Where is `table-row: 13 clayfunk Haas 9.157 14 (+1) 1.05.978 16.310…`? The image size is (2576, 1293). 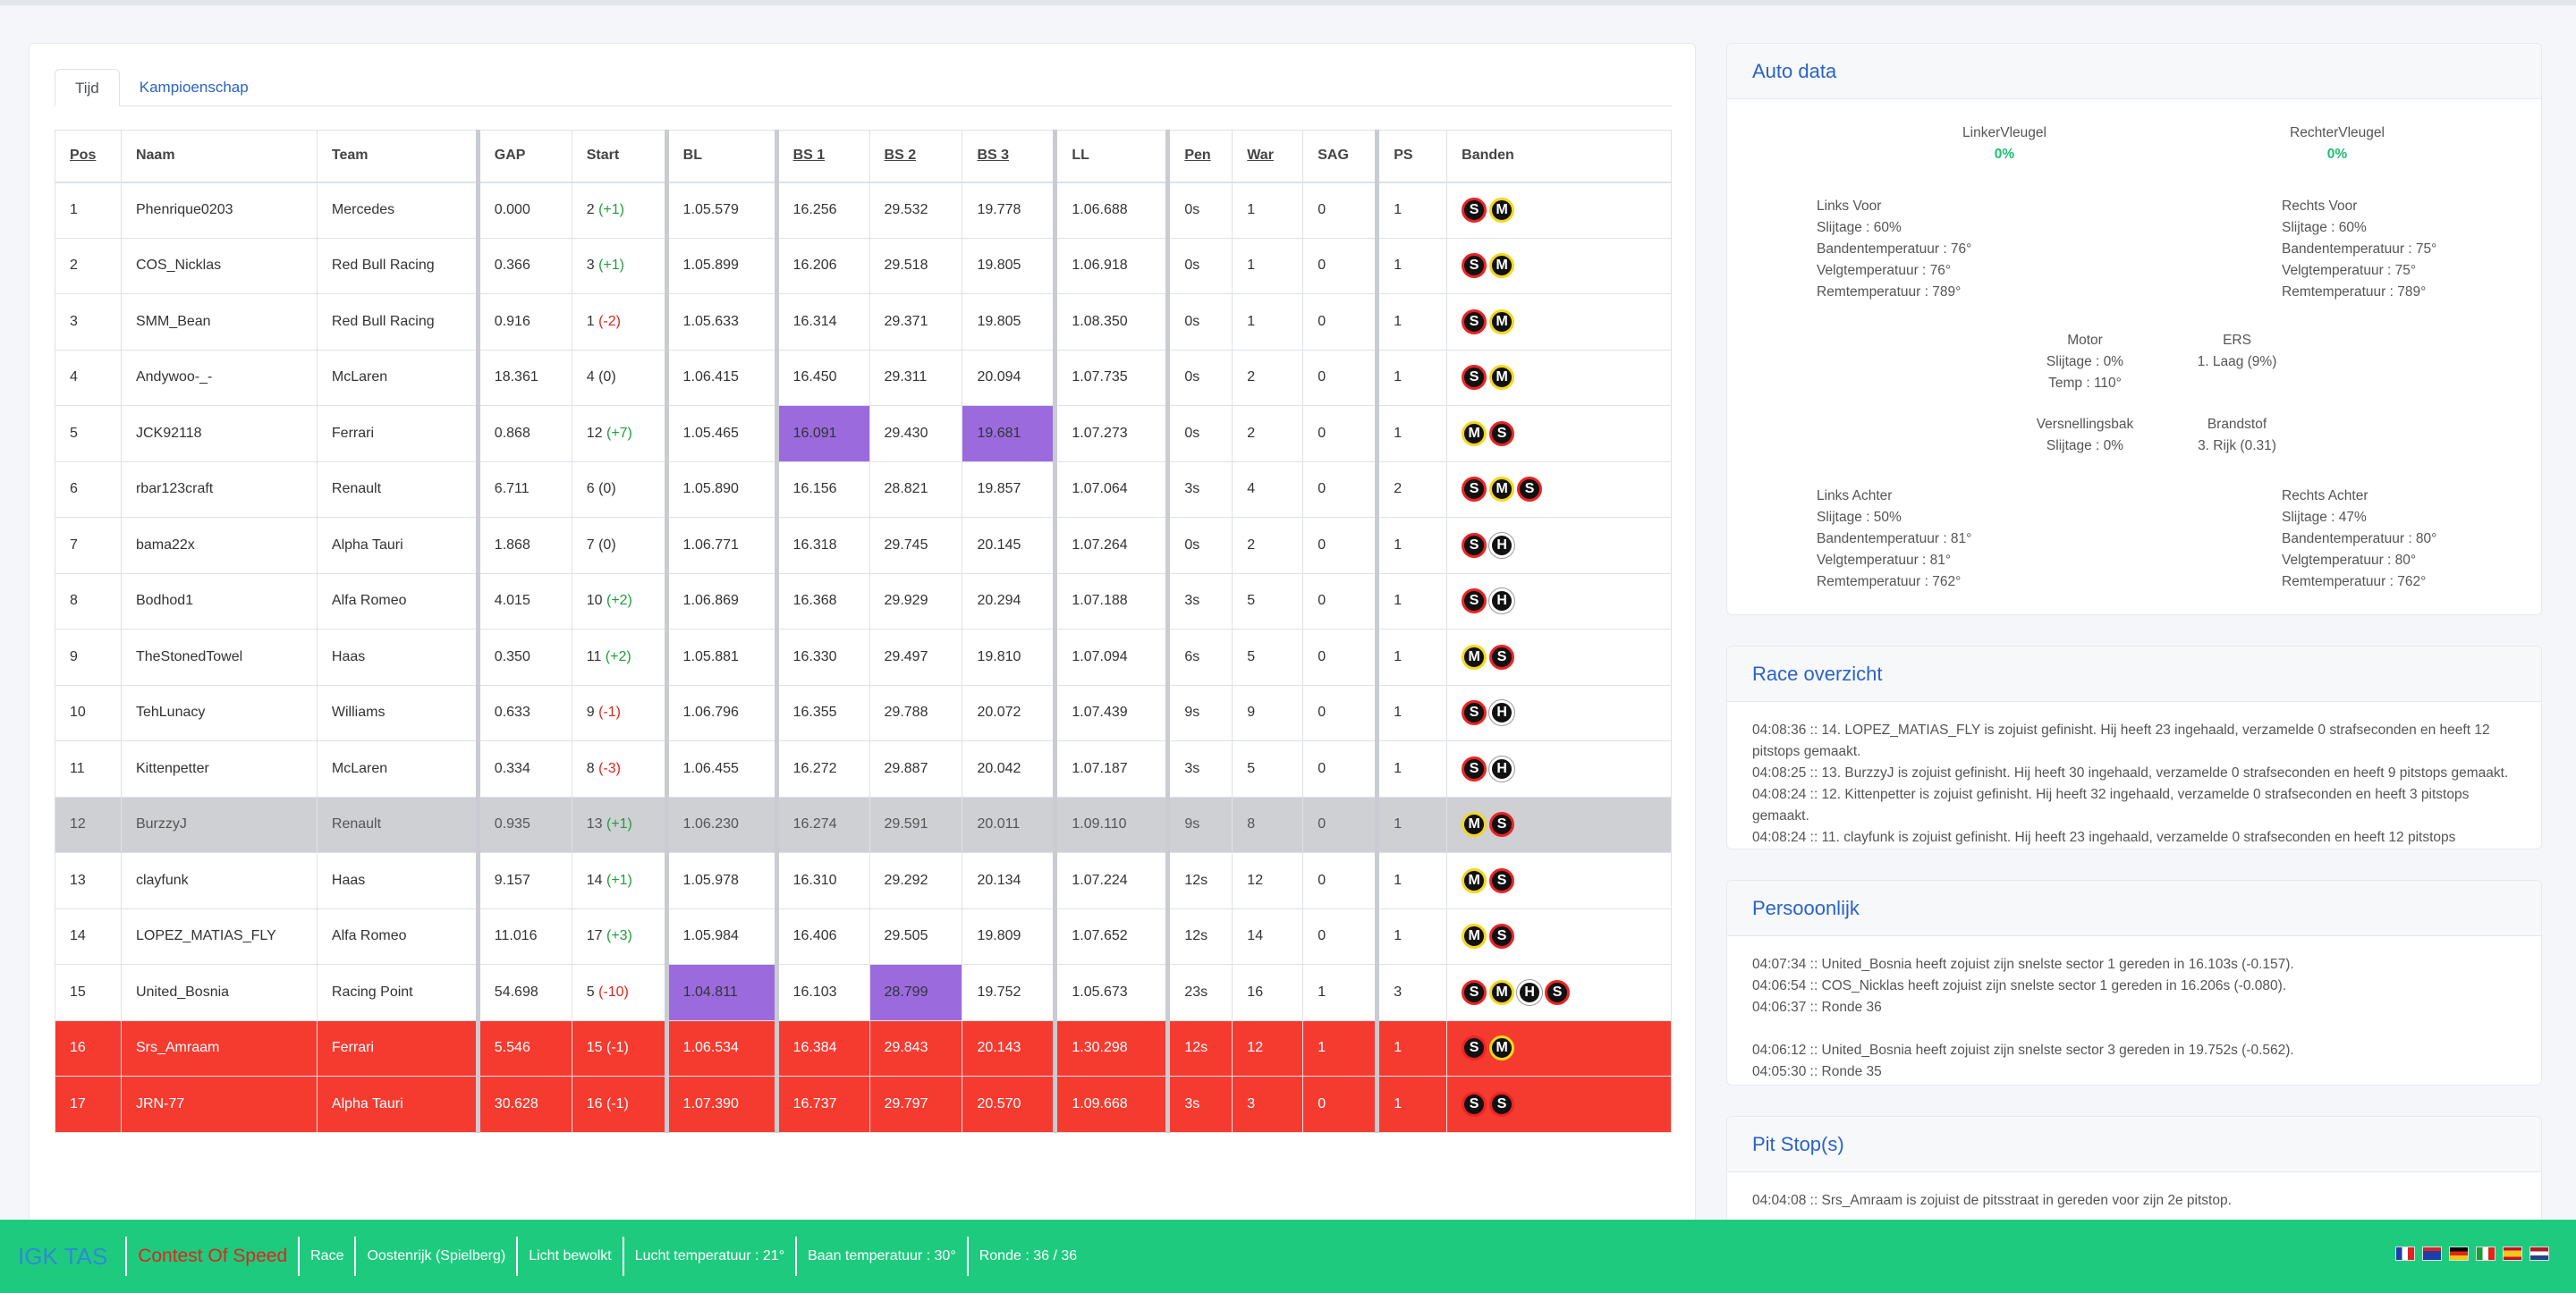 table-row: 13 clayfunk Haas 9.157 14 (+1) 1.05.978 16.310… is located at coordinates (863, 881).